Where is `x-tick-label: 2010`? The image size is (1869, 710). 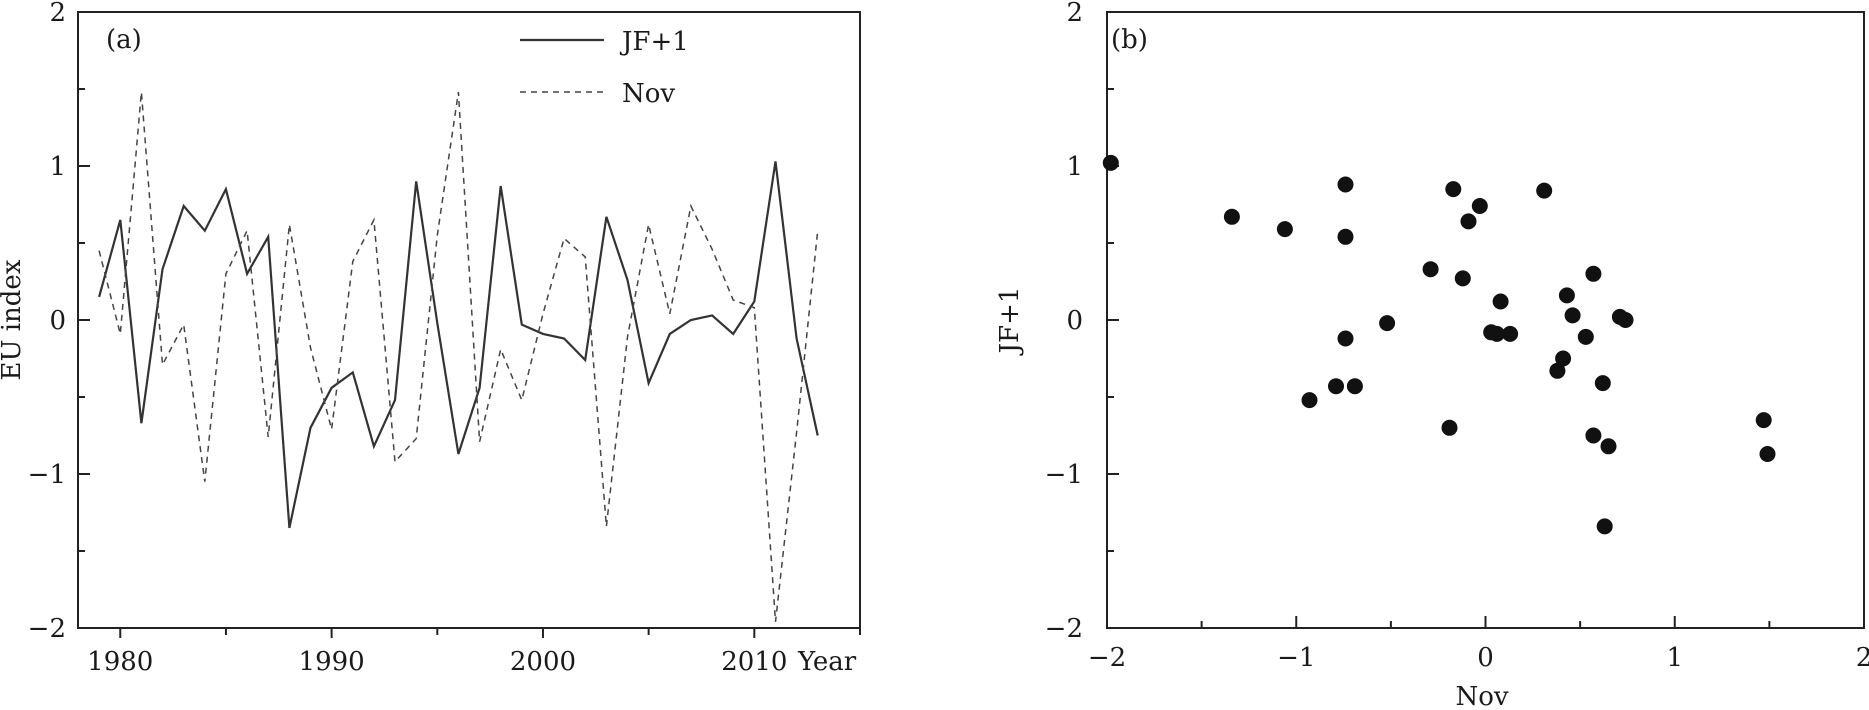
x-tick-label: 2010 is located at coordinates (754, 662).